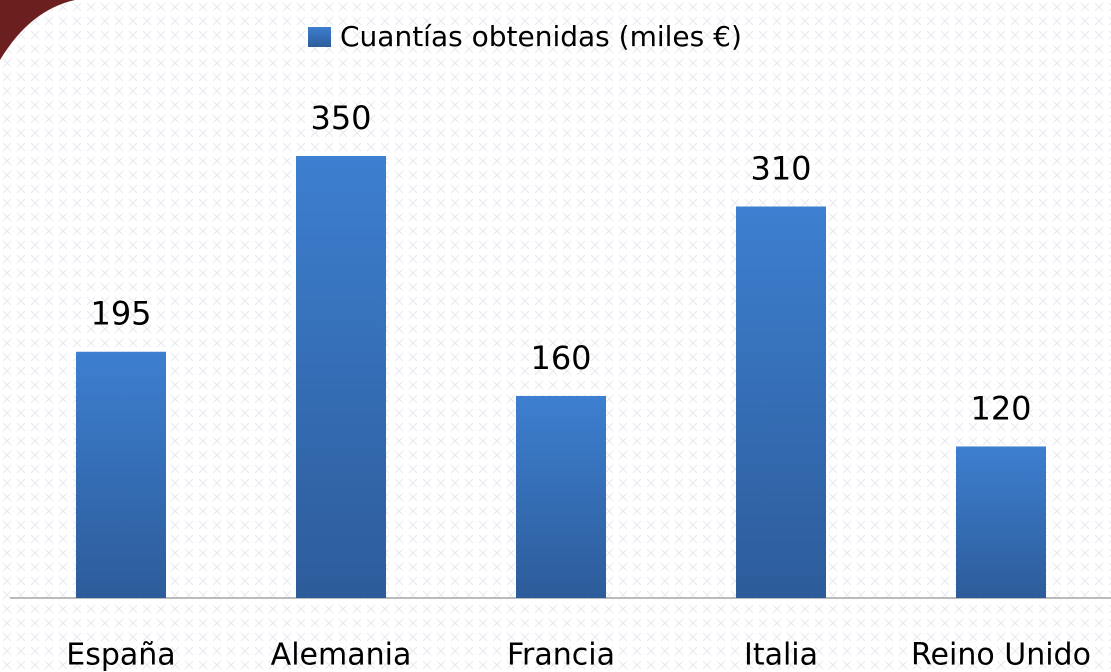 Image resolution: width=1111 pixels, height=672 pixels. Describe the element at coordinates (120, 655) in the screenshot. I see `x-tick-label: España` at that location.